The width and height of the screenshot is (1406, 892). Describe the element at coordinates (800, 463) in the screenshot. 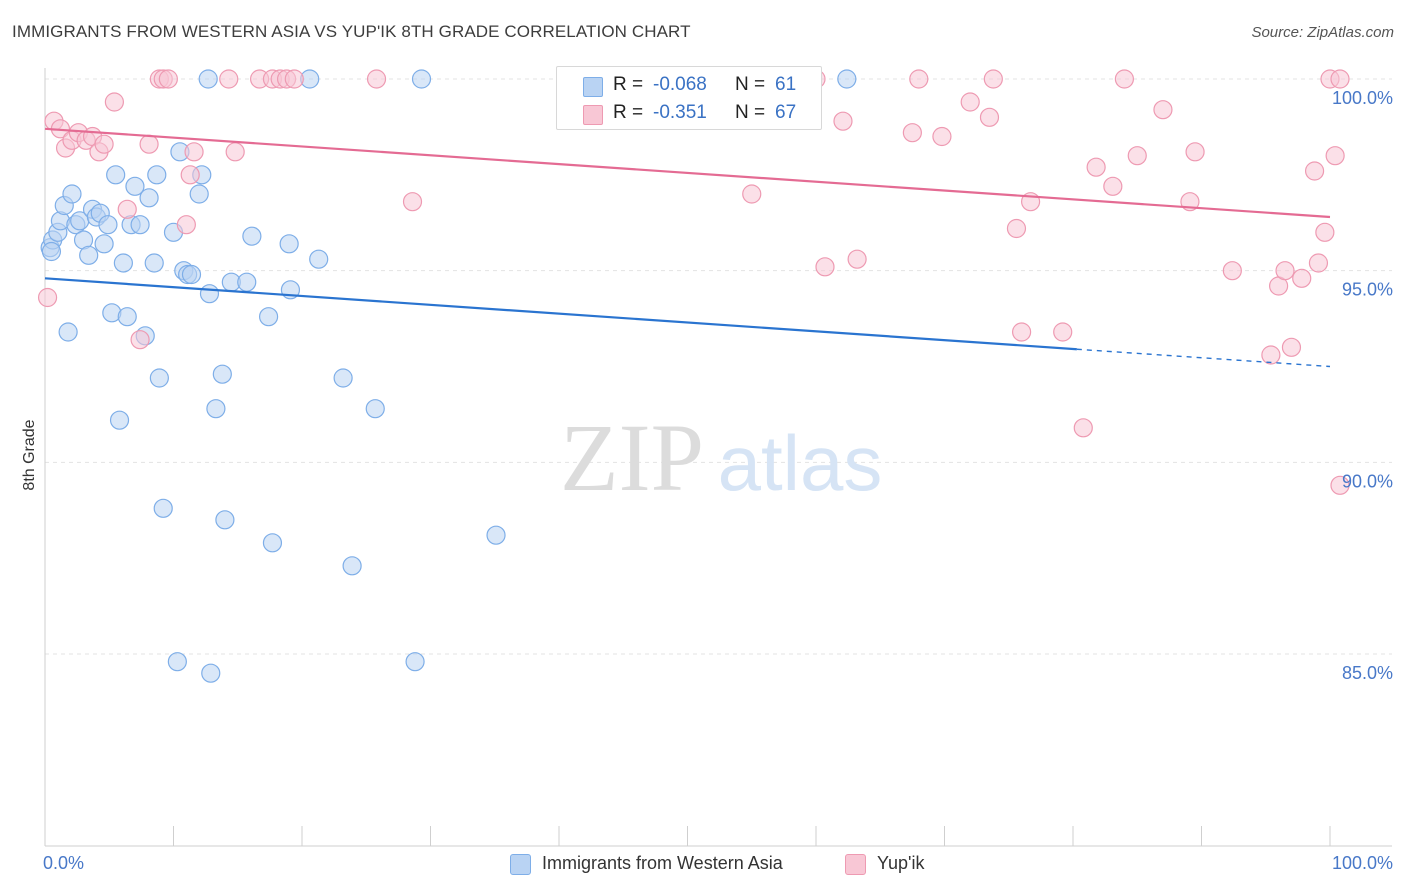

I see `watermark-atlas: atlas` at that location.